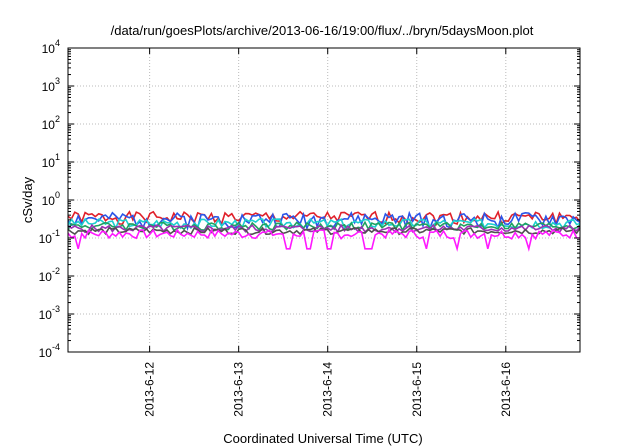  What do you see at coordinates (150, 389) in the screenshot?
I see `x-tick-label: 2013-6-12` at bounding box center [150, 389].